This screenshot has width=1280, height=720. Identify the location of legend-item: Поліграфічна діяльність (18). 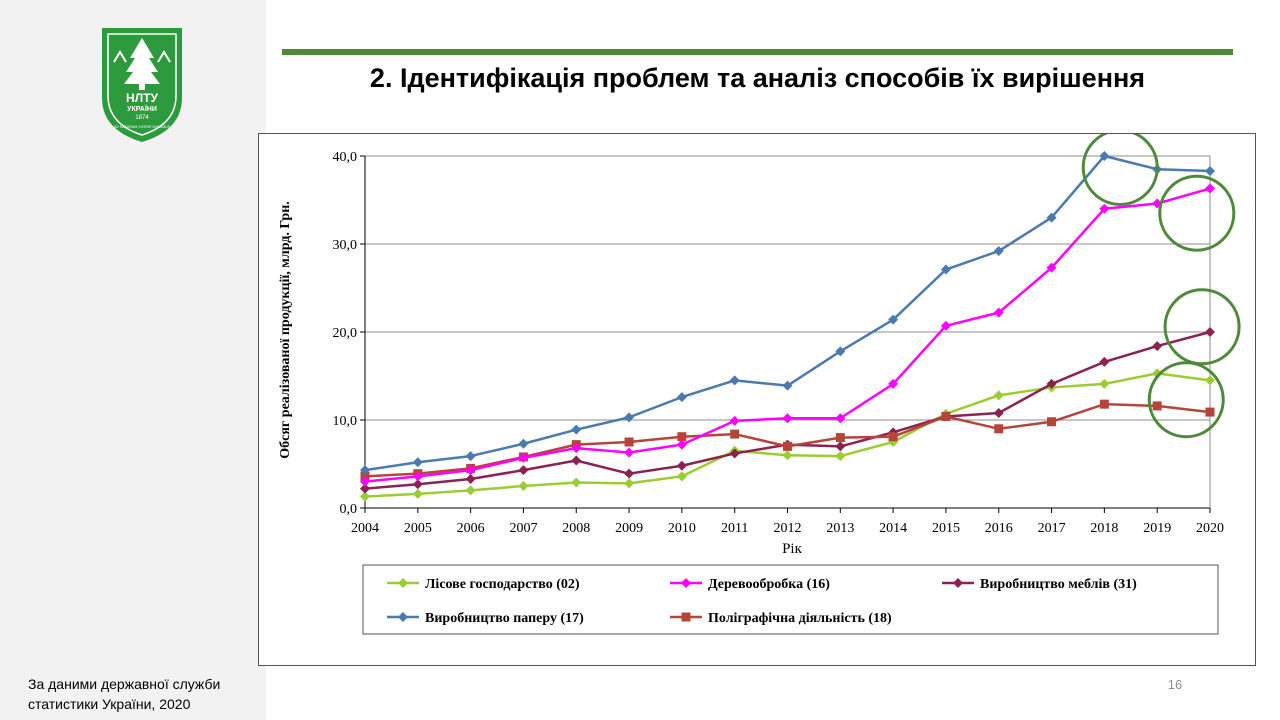
(781, 618).